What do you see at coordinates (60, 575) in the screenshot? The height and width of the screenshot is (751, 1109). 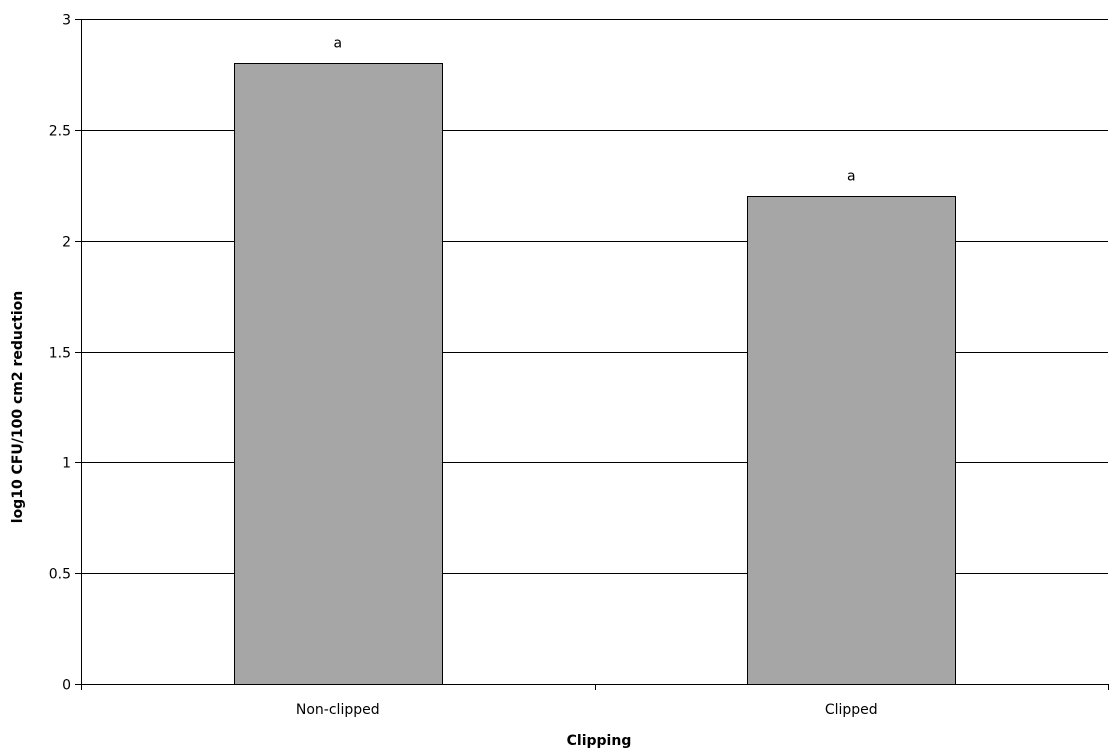 I see `y-tick-label: 0.5` at bounding box center [60, 575].